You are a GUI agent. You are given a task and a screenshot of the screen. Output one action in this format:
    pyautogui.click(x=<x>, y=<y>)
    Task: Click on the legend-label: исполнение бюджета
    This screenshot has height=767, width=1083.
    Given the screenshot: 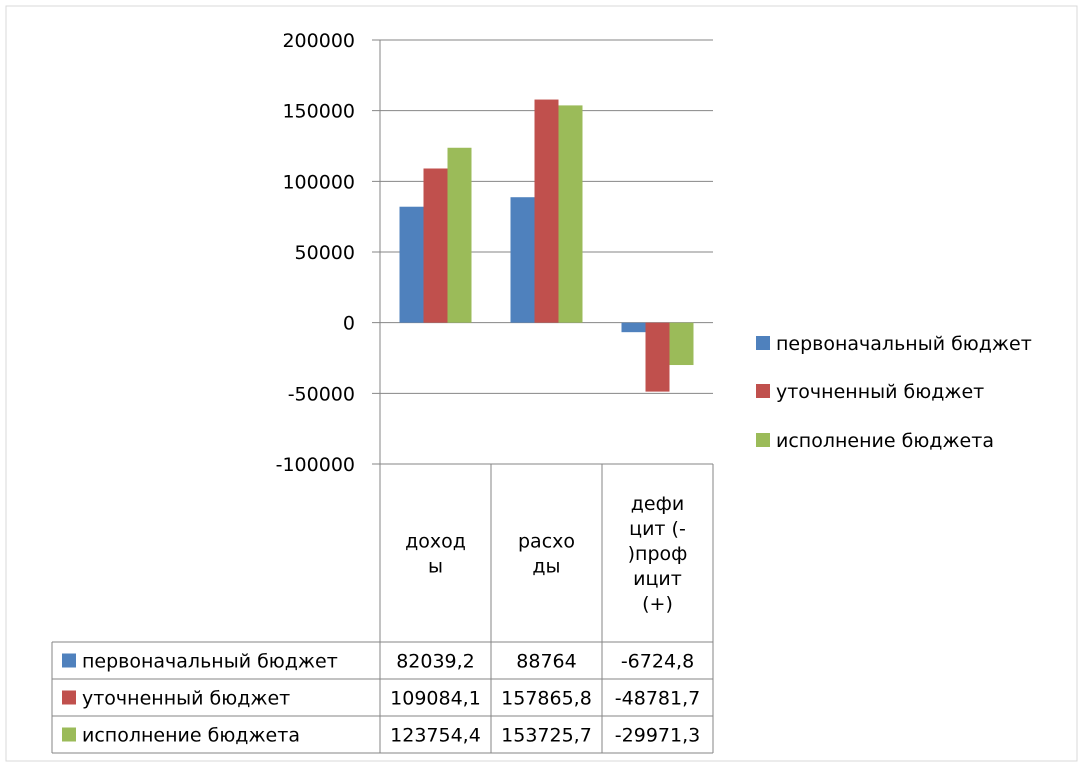 What is the action you would take?
    pyautogui.click(x=885, y=441)
    